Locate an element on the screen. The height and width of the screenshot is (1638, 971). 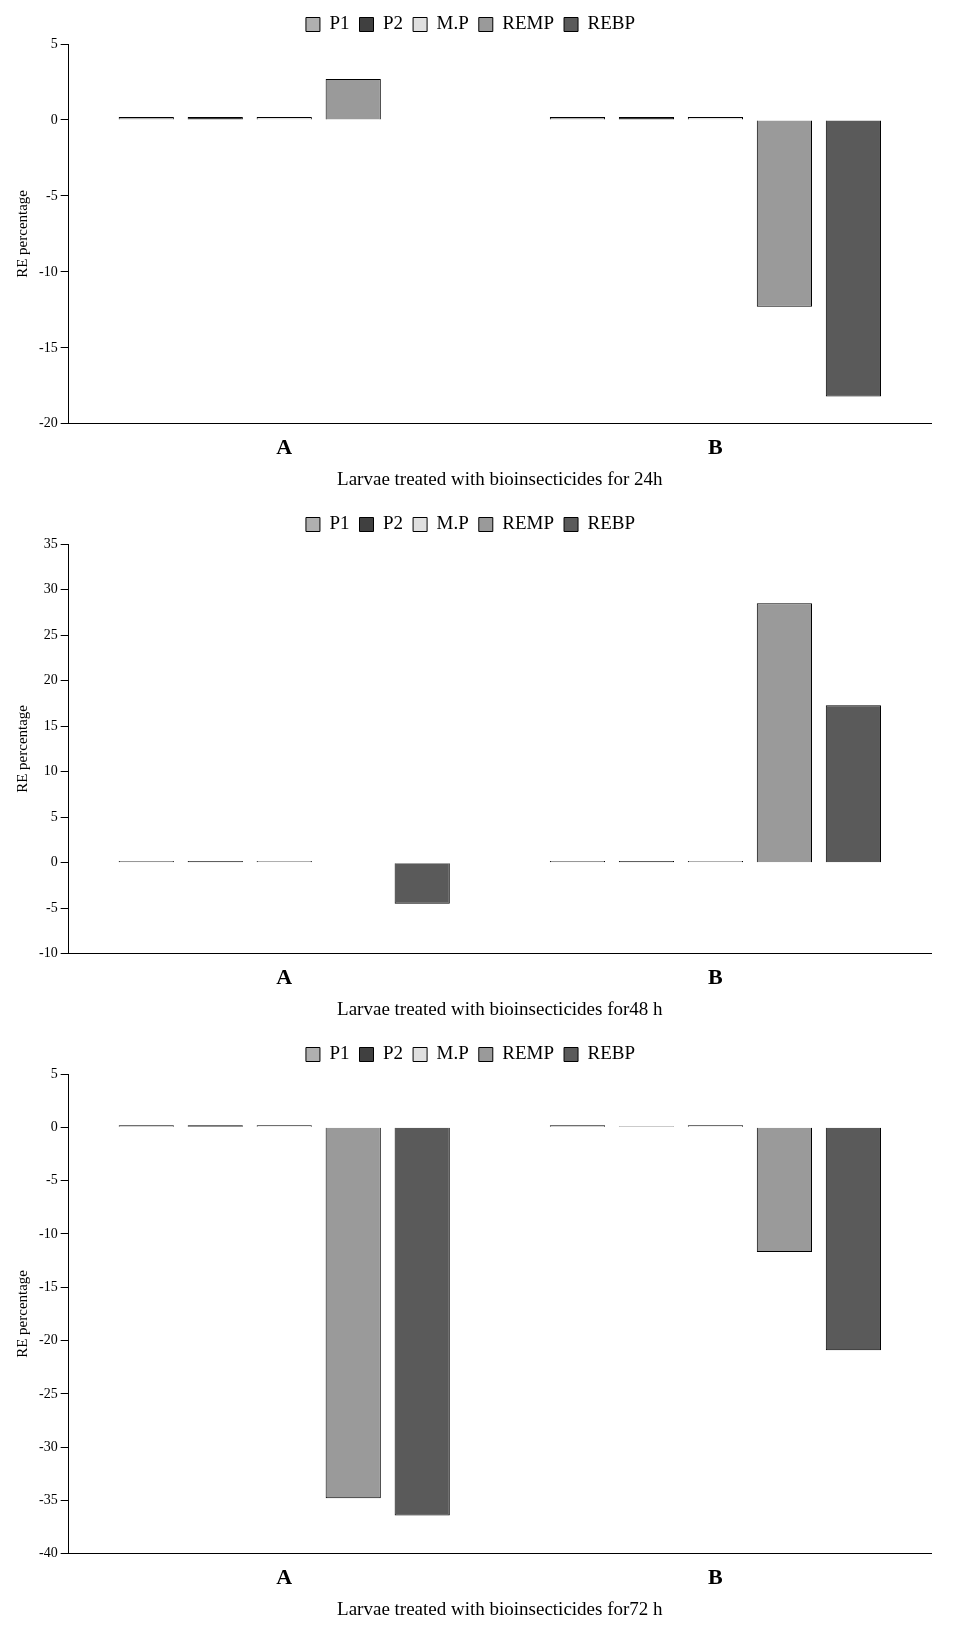
x-axis-title: Larvae treated with bioinsecticides for72 h is located at coordinates (500, 1608).